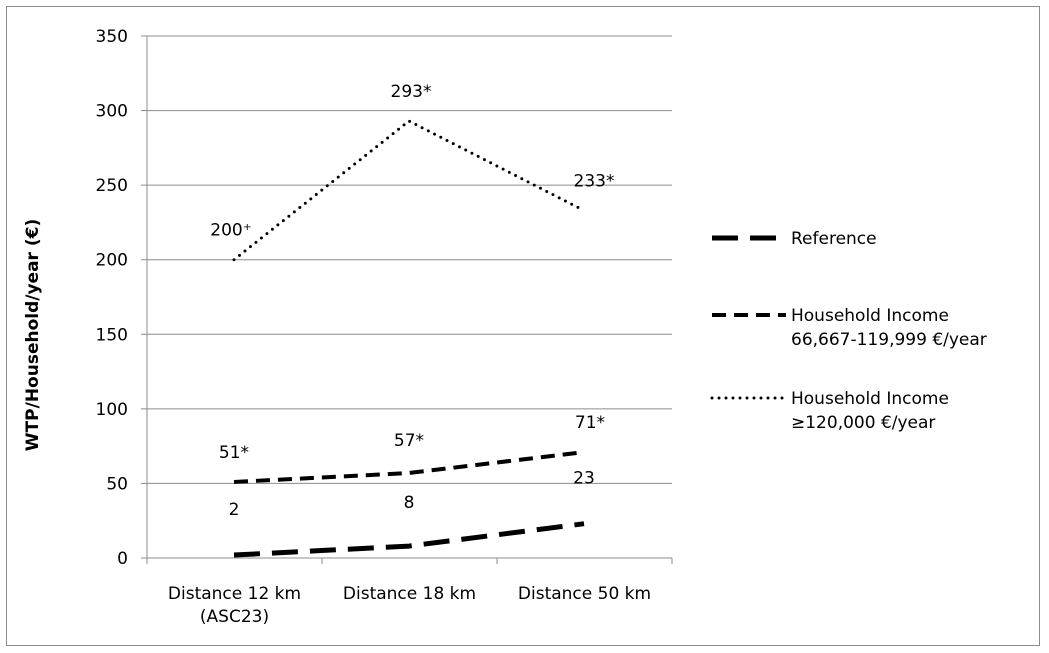  What do you see at coordinates (409, 503) in the screenshot?
I see `data-label-s0-p1: 8` at bounding box center [409, 503].